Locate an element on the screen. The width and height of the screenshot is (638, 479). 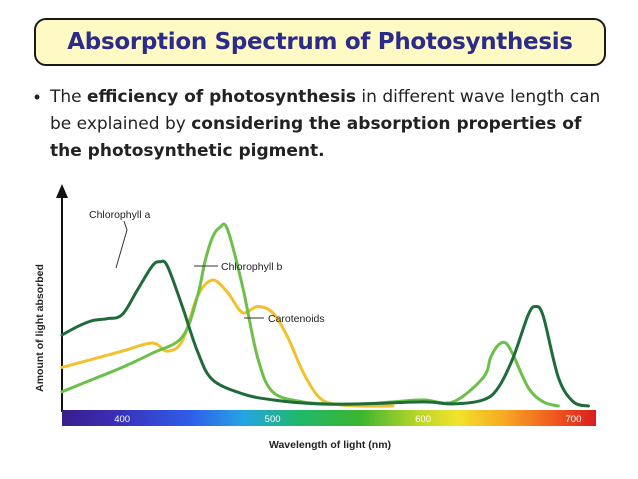
x-axis-label: Wavelength of light (nm) is located at coordinates (330, 445).